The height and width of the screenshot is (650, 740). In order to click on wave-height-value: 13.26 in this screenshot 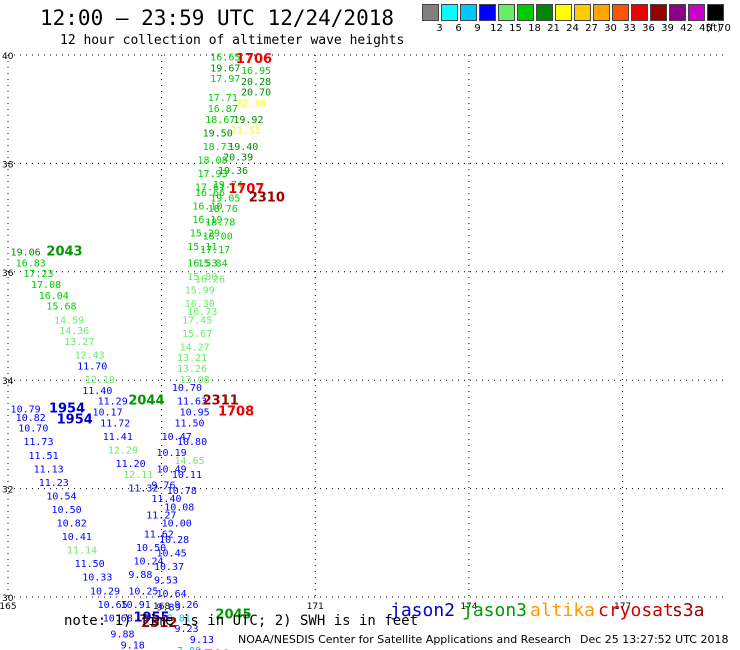, I will do `click(192, 369)`.